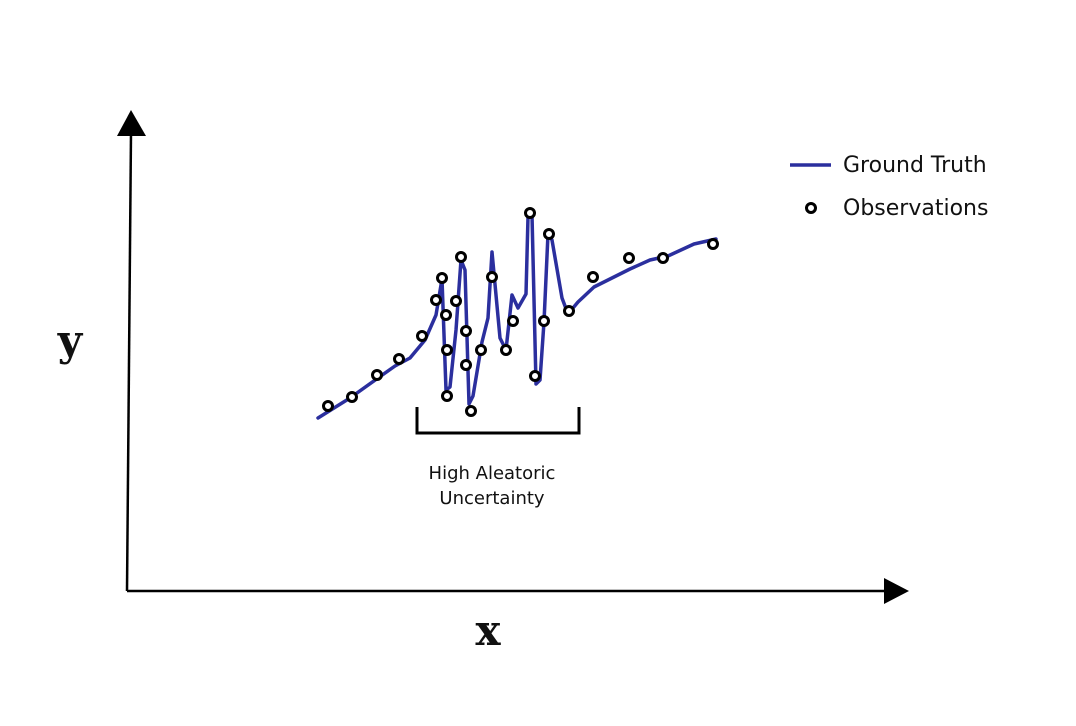 This screenshot has height=726, width=1076. Describe the element at coordinates (915, 165) in the screenshot. I see `legend-ground-truth-label: Ground Truth` at that location.